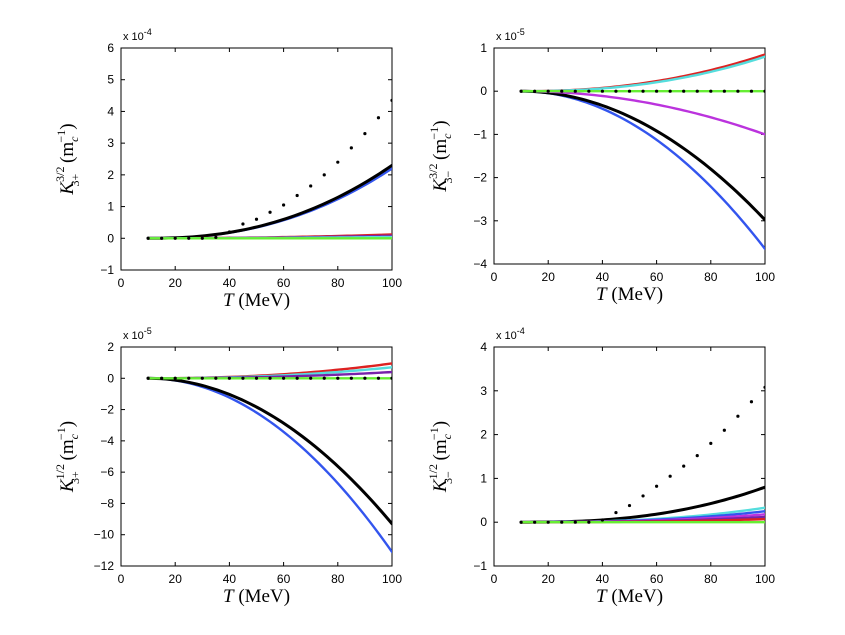 The height and width of the screenshot is (635, 845). What do you see at coordinates (440, 156) in the screenshot?
I see `y-axis-label: K3/23− (mc−1)` at bounding box center [440, 156].